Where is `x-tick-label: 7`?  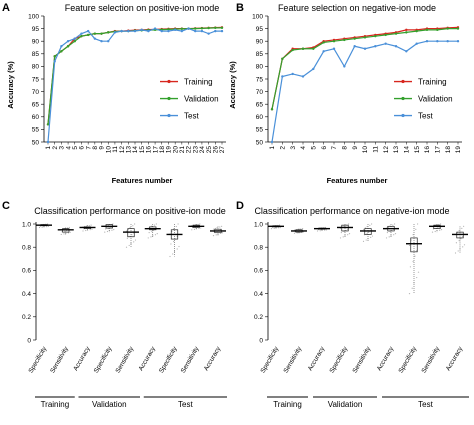 x-tick-label: 7 is located at coordinates (334, 148).